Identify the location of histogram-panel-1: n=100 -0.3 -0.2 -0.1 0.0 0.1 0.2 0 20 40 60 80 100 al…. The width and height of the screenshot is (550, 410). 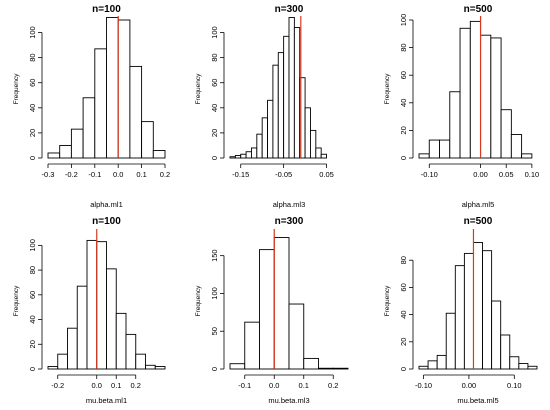
(91, 106).